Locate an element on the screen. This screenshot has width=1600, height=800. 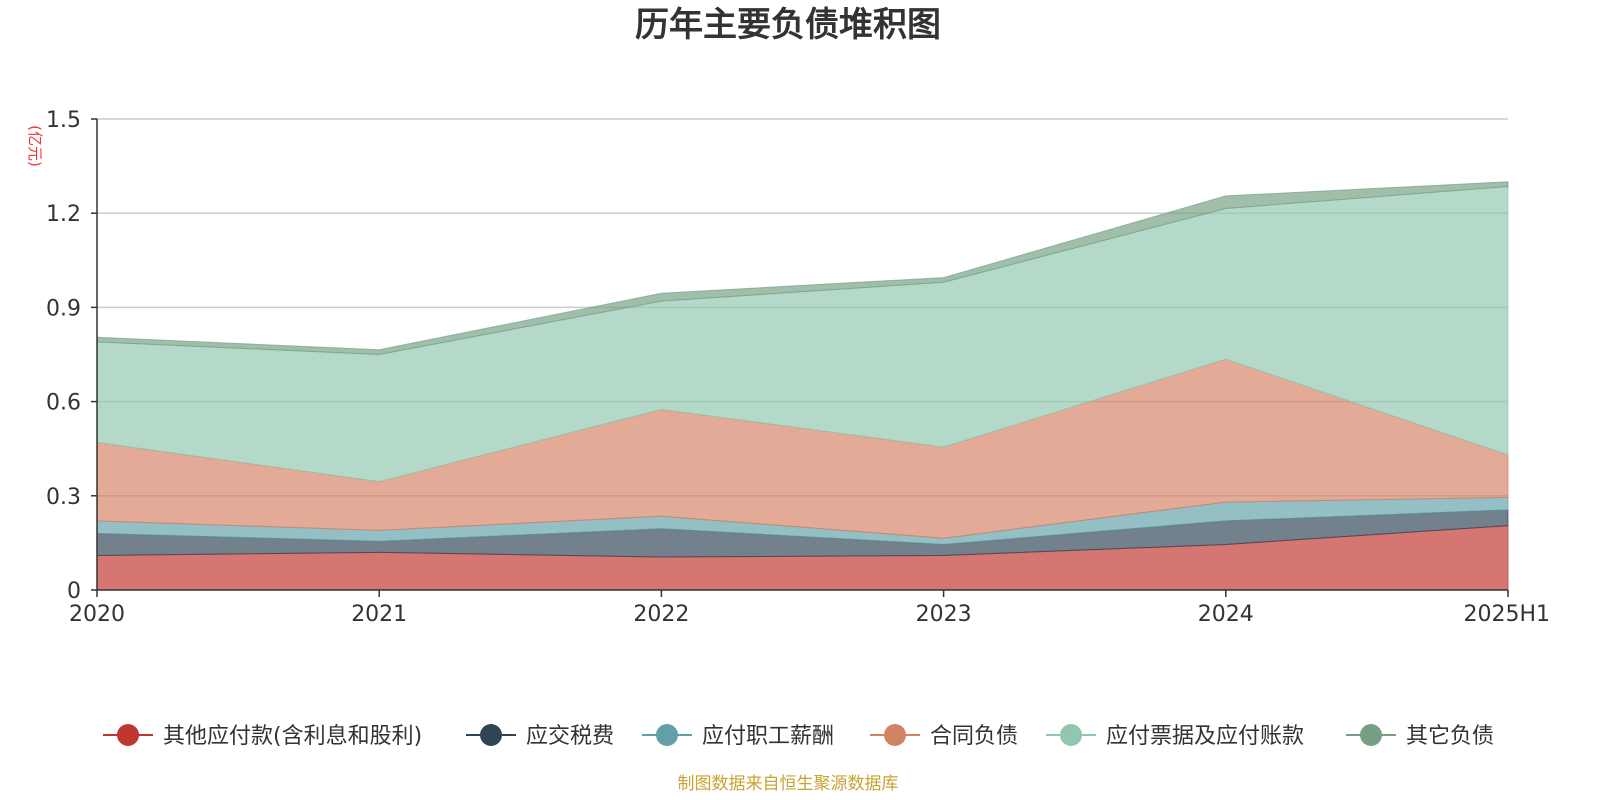
y-tick-label: 0.6 is located at coordinates (63, 403).